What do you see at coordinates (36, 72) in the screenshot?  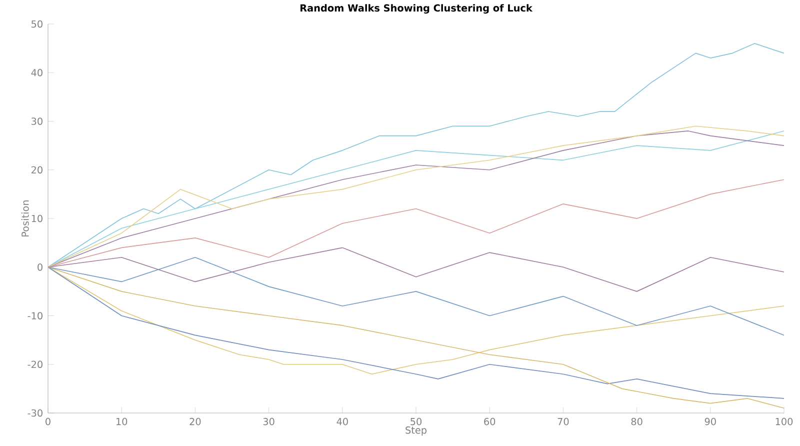 I see `y-tick-label: 40` at bounding box center [36, 72].